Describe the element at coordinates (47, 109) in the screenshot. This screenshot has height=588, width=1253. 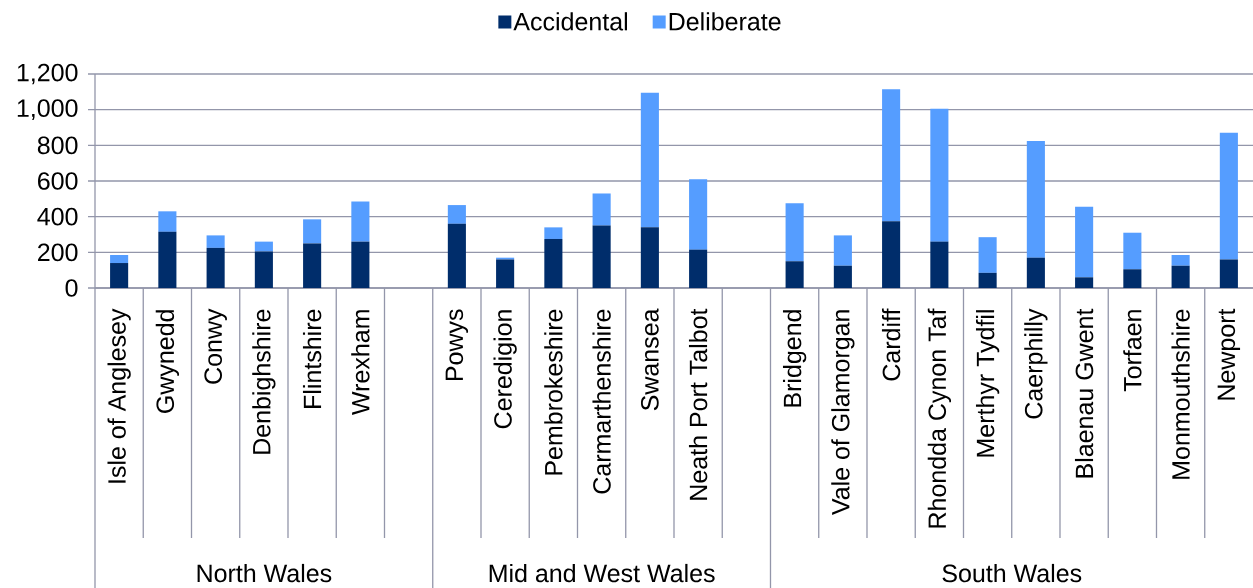
I see `y-tick-label: 1,000` at that location.